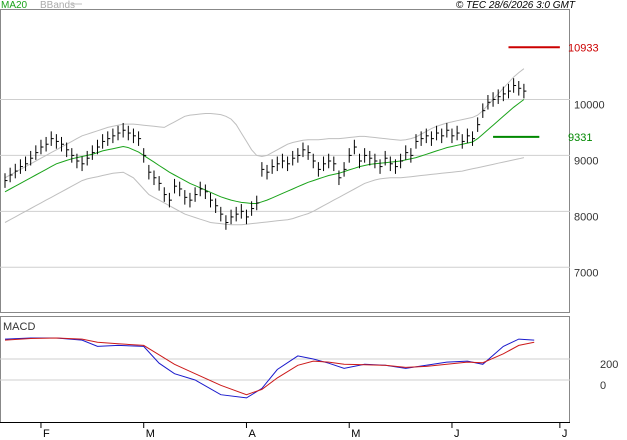 This screenshot has height=440, width=627. Describe the element at coordinates (57, 5) in the screenshot. I see `bbands-legend-label: BBands` at that location.